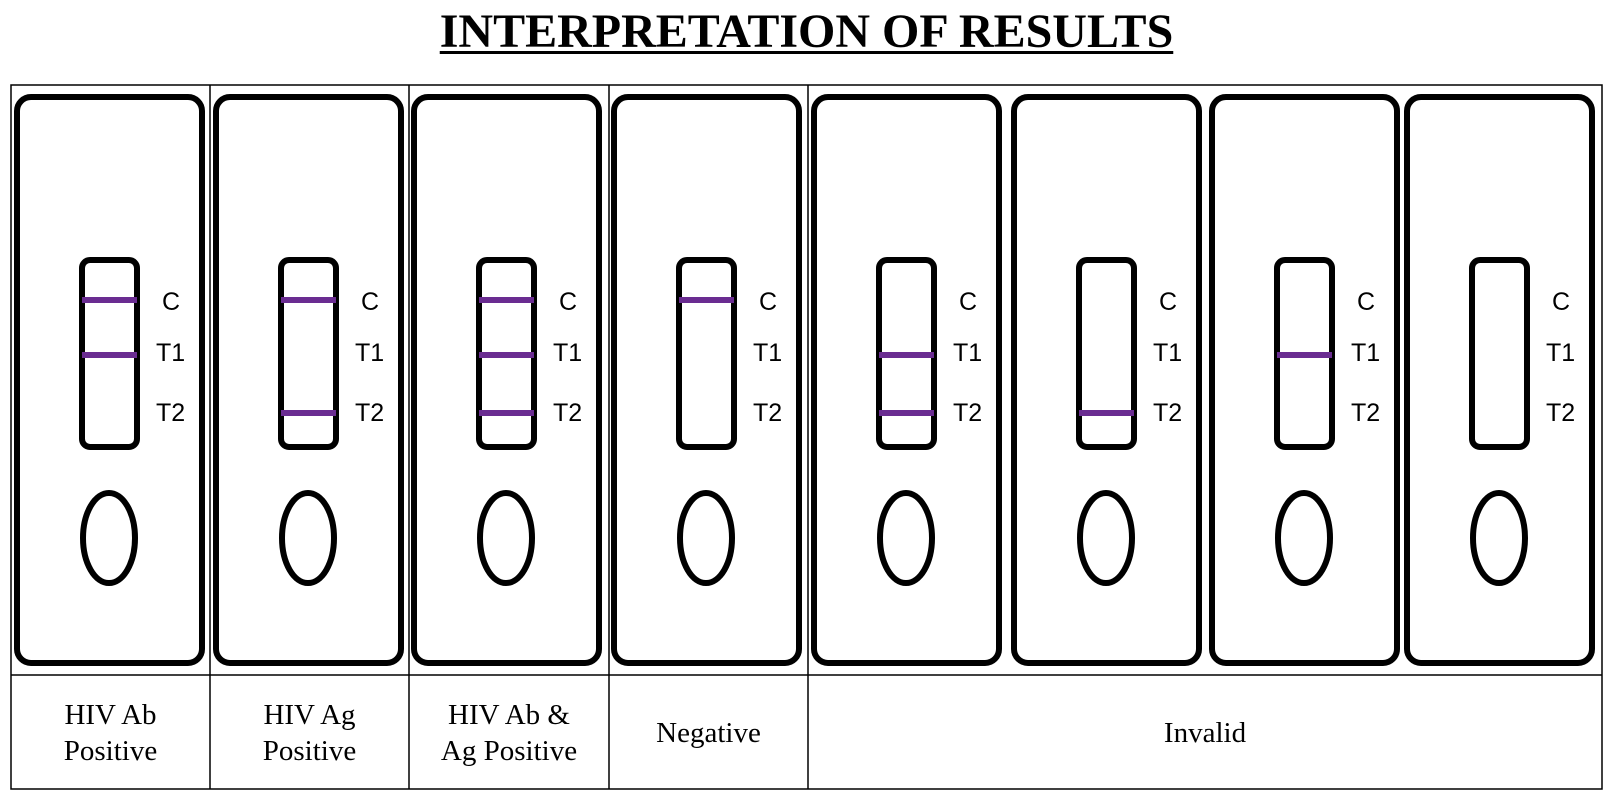  Describe the element at coordinates (509, 751) in the screenshot. I see `result-label-line: Ag Positive` at that location.